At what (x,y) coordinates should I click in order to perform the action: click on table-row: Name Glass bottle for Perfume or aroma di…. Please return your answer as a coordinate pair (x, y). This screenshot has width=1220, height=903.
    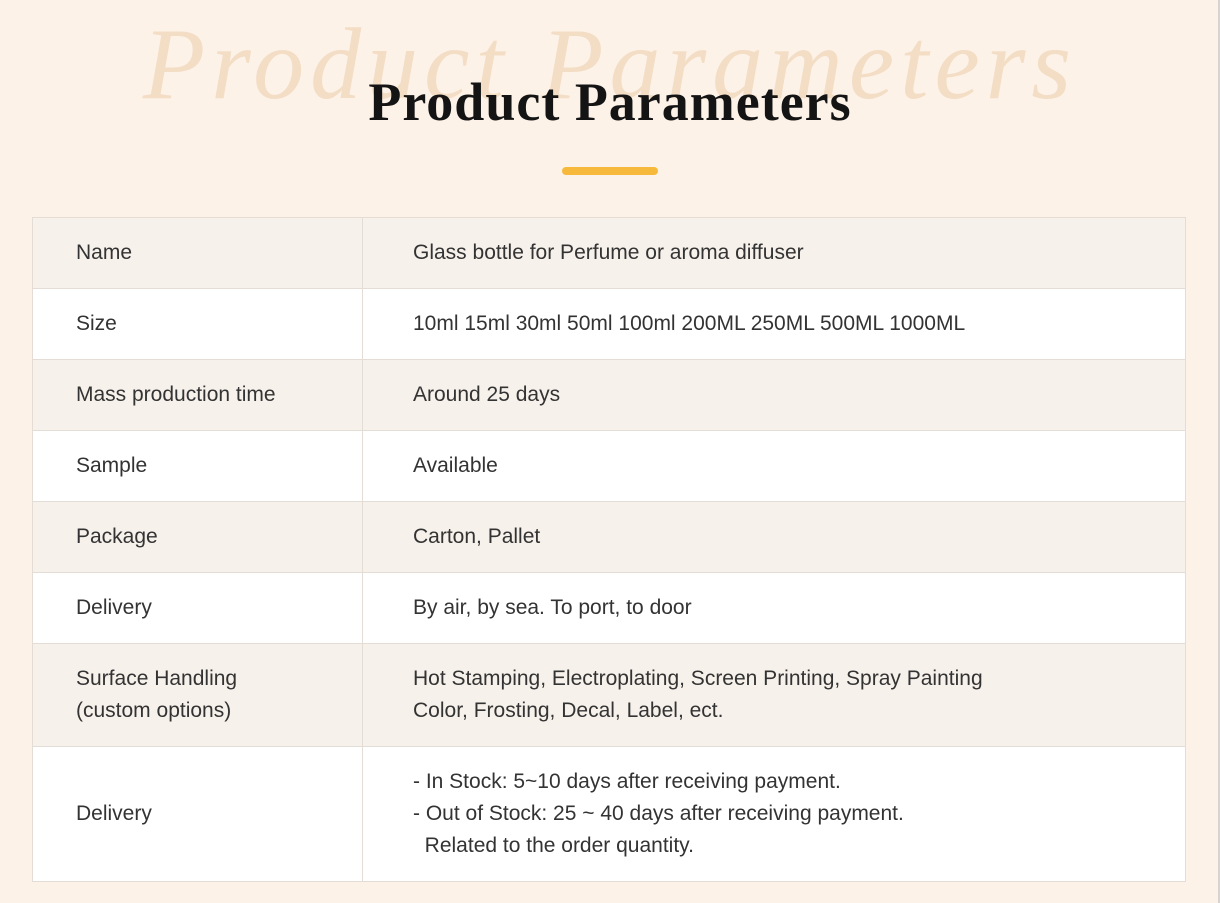
    Looking at the image, I should click on (609, 253).